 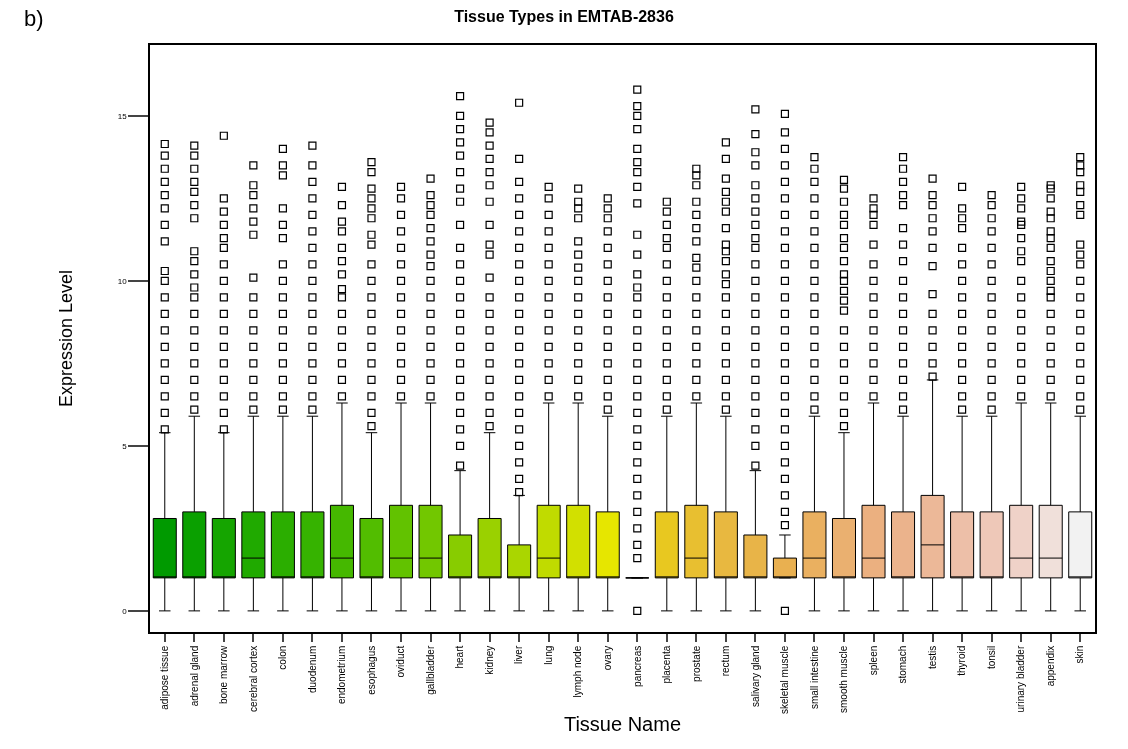 What do you see at coordinates (122, 116) in the screenshot?
I see `y-tick-label: 15` at bounding box center [122, 116].